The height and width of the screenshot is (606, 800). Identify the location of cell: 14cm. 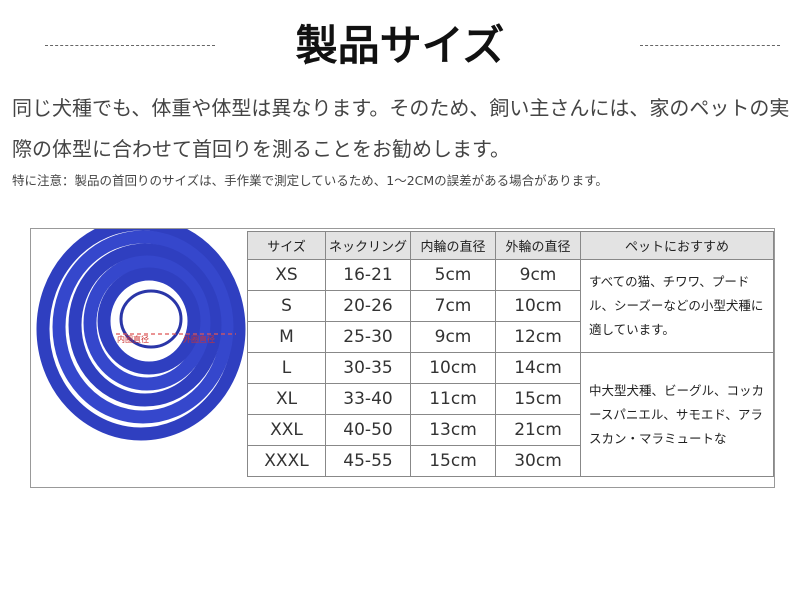
(538, 368).